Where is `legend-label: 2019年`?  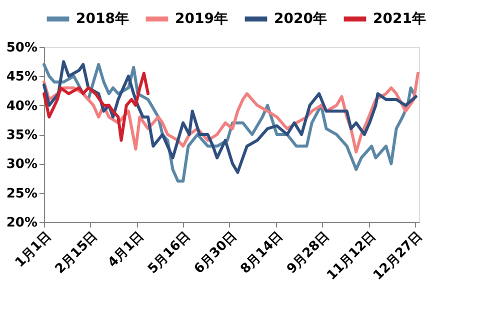
legend-label: 2019年 is located at coordinates (201, 19).